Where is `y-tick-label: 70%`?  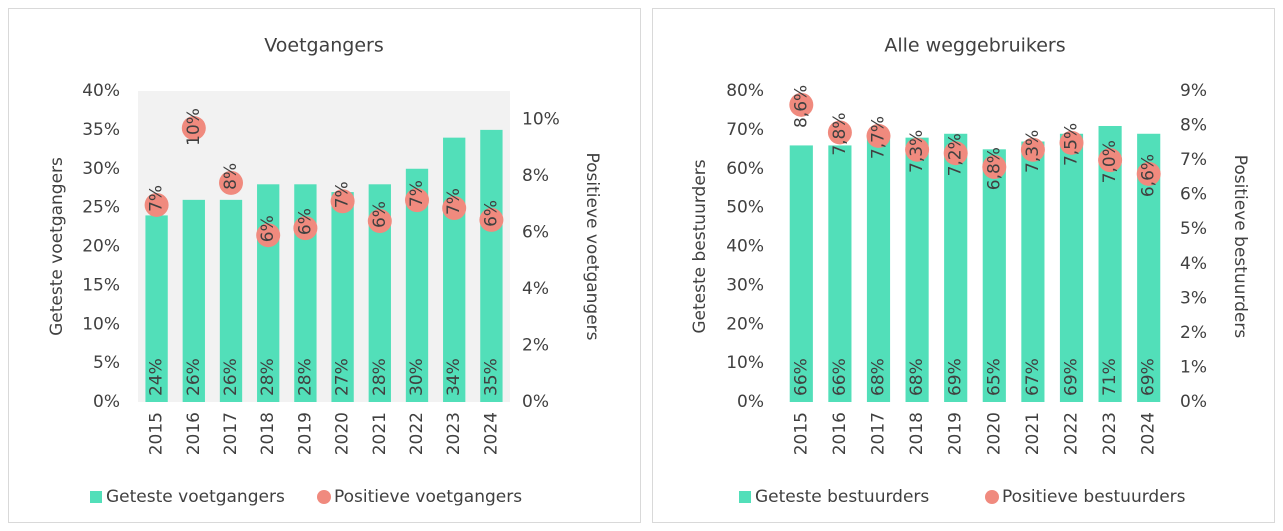
y-tick-label: 70% is located at coordinates (745, 130).